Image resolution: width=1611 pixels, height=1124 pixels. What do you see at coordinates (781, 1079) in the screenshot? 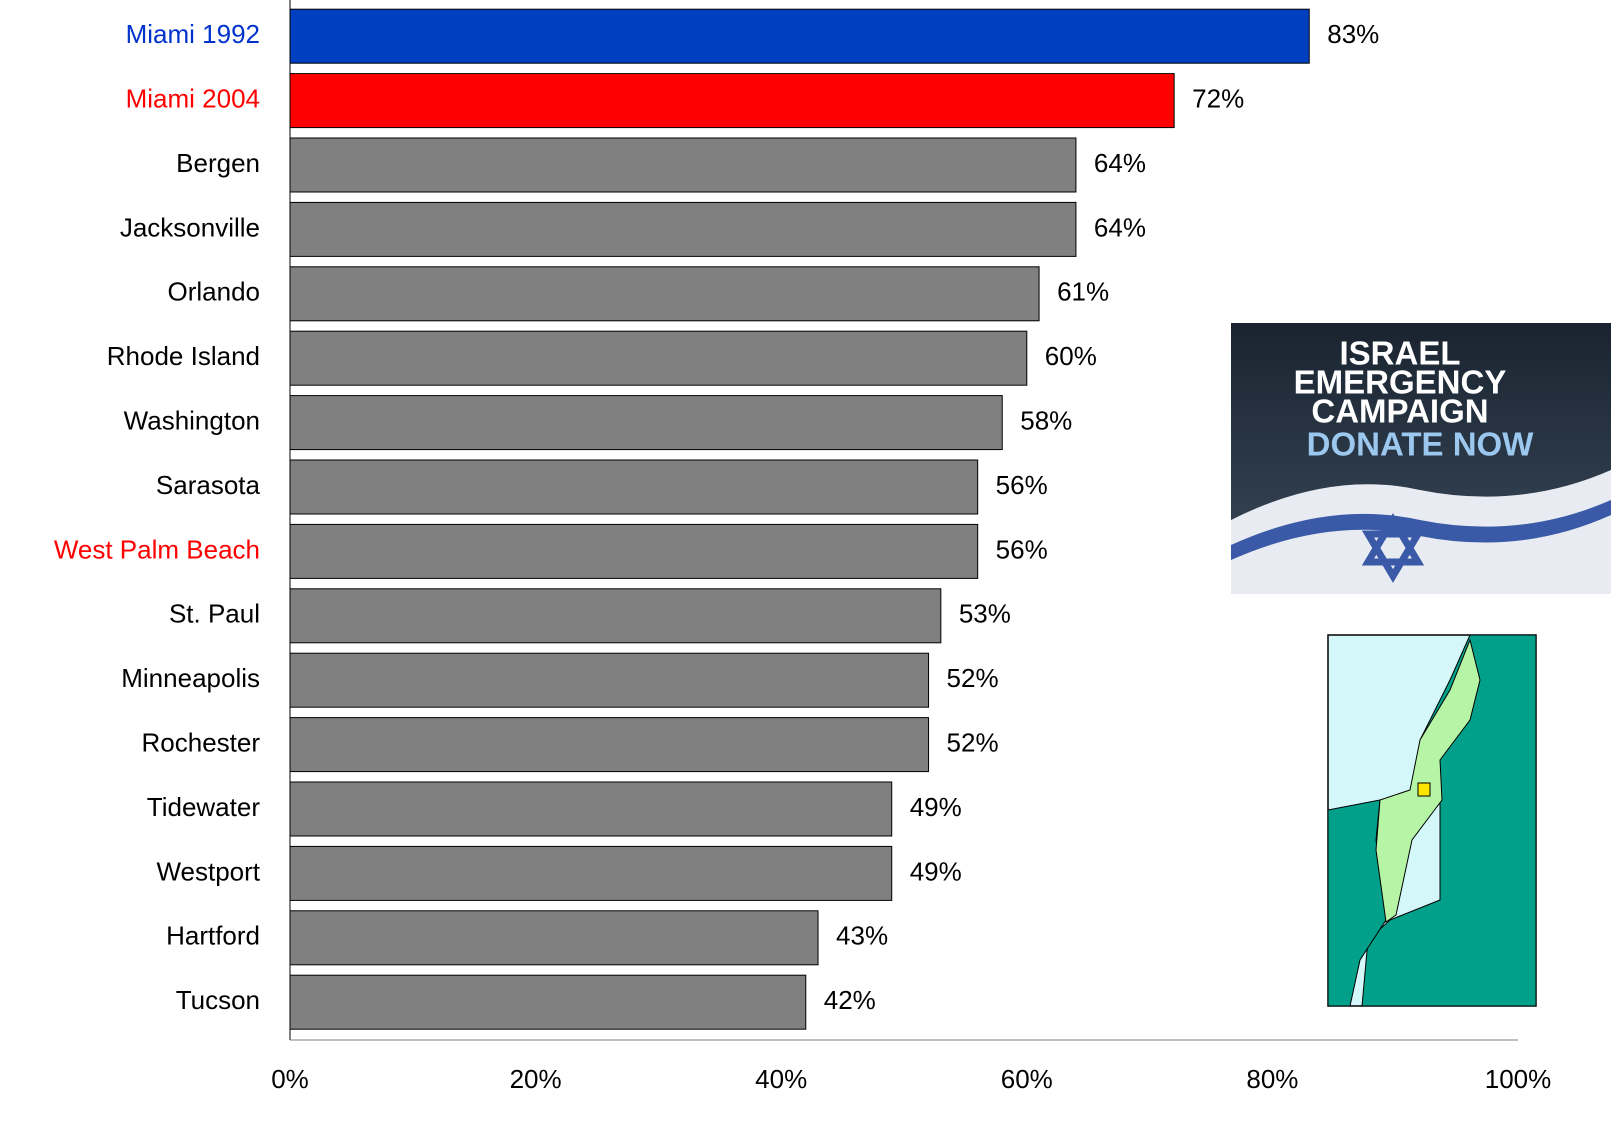
I see `x-tick-label: 40%` at bounding box center [781, 1079].